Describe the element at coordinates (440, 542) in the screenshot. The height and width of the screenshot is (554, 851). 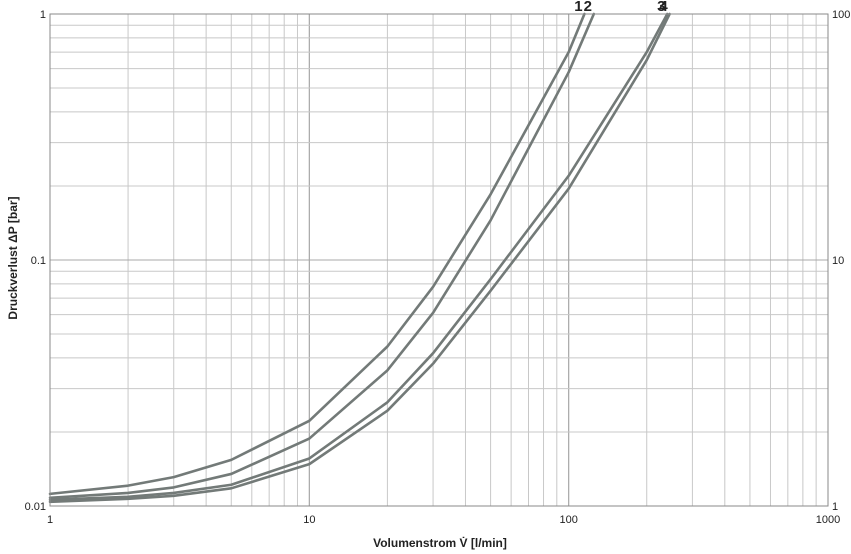
I see `x-axis-title: Volumenstrom V̇ [l/min]` at that location.